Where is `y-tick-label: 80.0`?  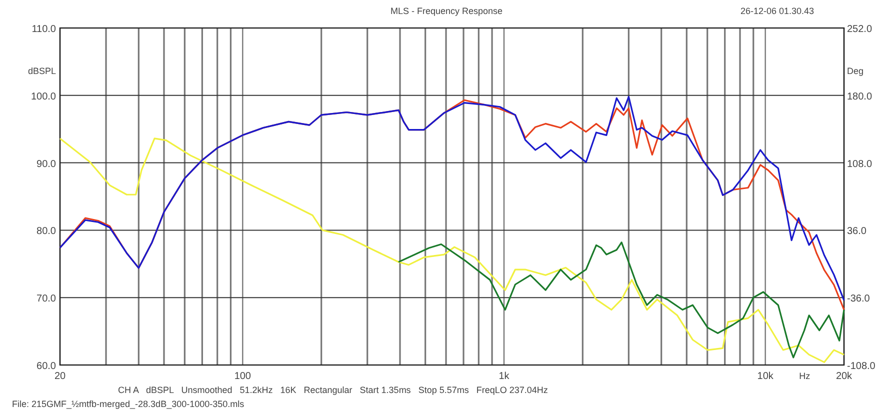
y-tick-label: 80.0 is located at coordinates (46, 232).